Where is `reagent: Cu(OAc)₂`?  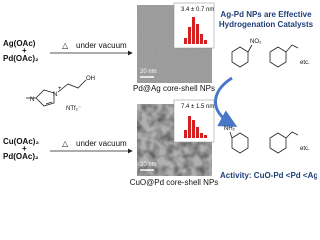 reagent: Cu(OAc)₂ is located at coordinates (21, 141).